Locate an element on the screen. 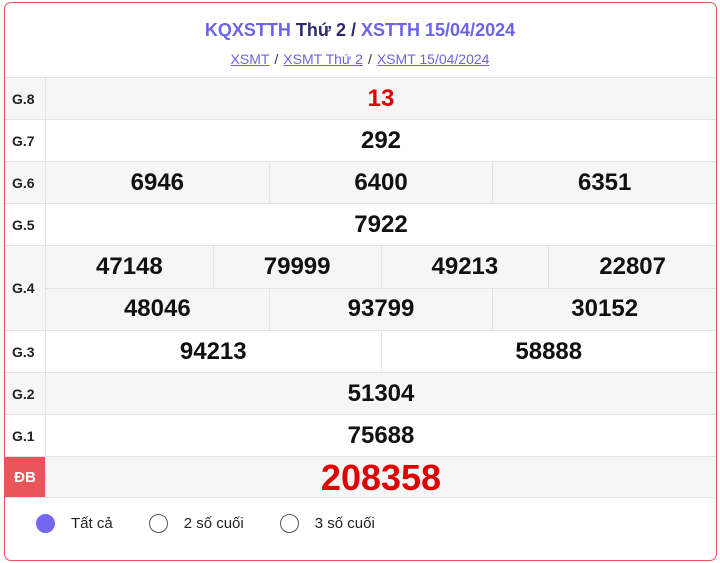  prize-number: 13 is located at coordinates (381, 98).